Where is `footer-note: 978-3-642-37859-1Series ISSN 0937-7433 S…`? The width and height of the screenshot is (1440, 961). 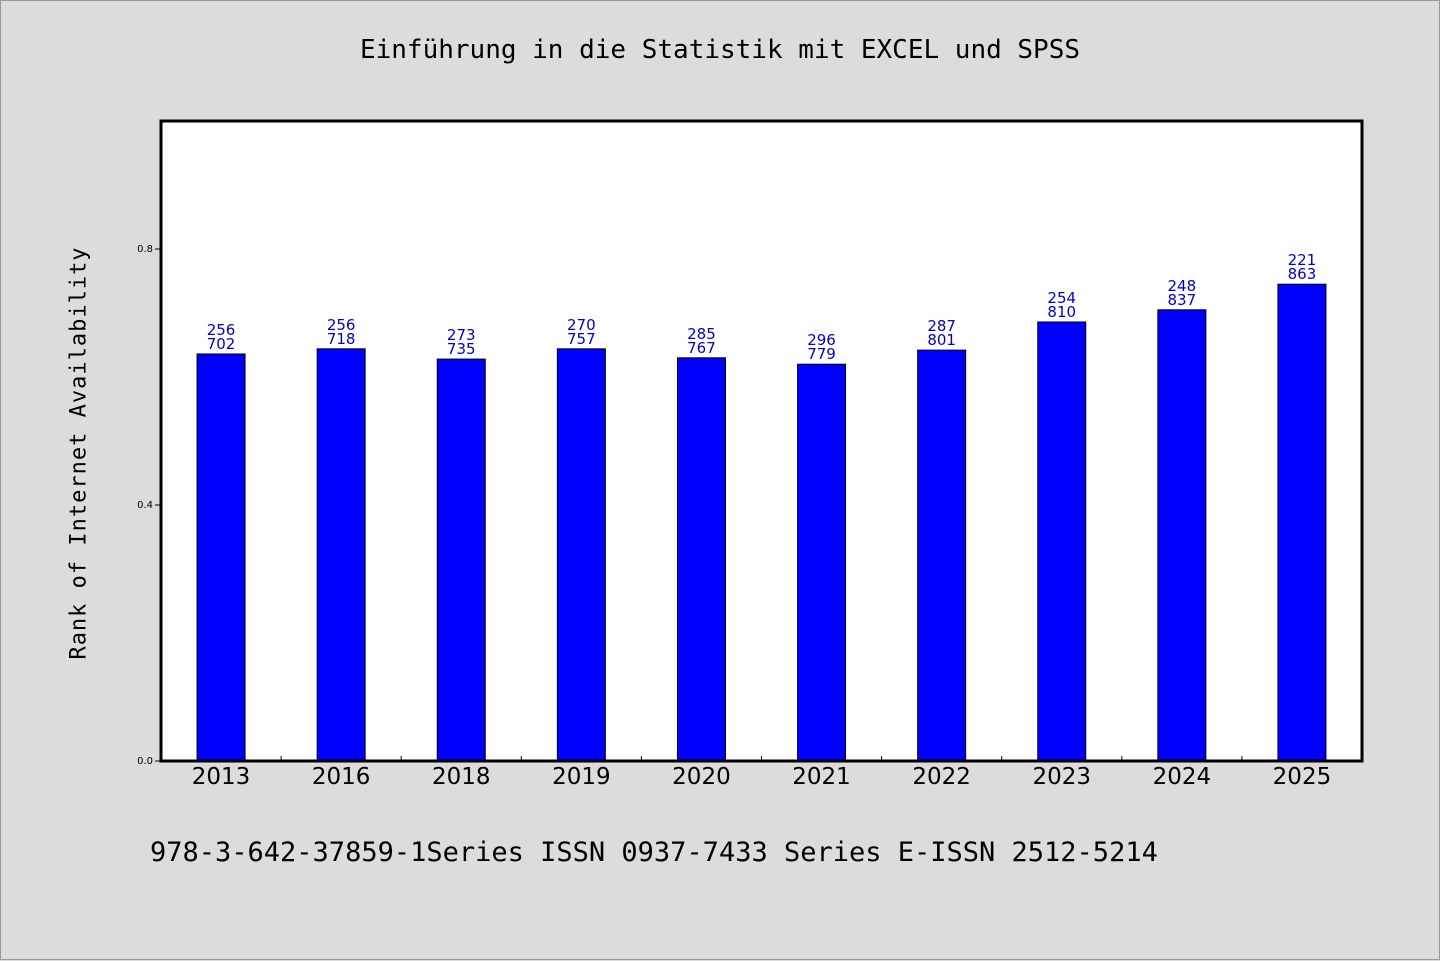 footer-note: 978-3-642-37859-1Series ISSN 0937-7433 S… is located at coordinates (654, 852).